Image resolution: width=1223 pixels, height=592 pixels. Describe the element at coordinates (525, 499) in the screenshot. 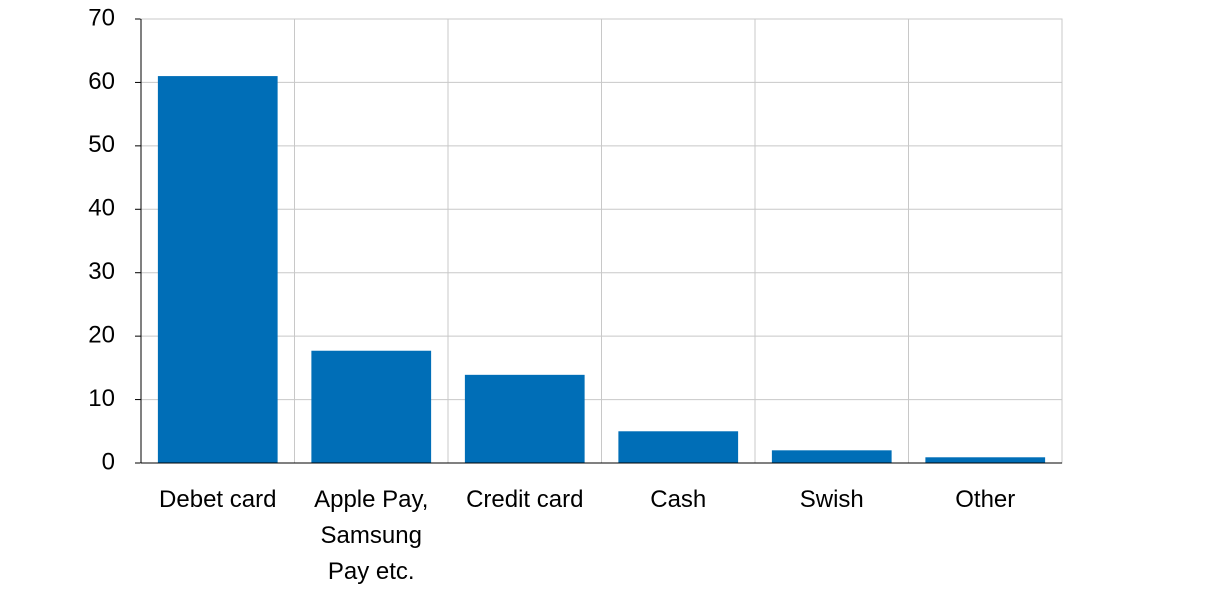

I see `x-tick-label: Credit card` at that location.